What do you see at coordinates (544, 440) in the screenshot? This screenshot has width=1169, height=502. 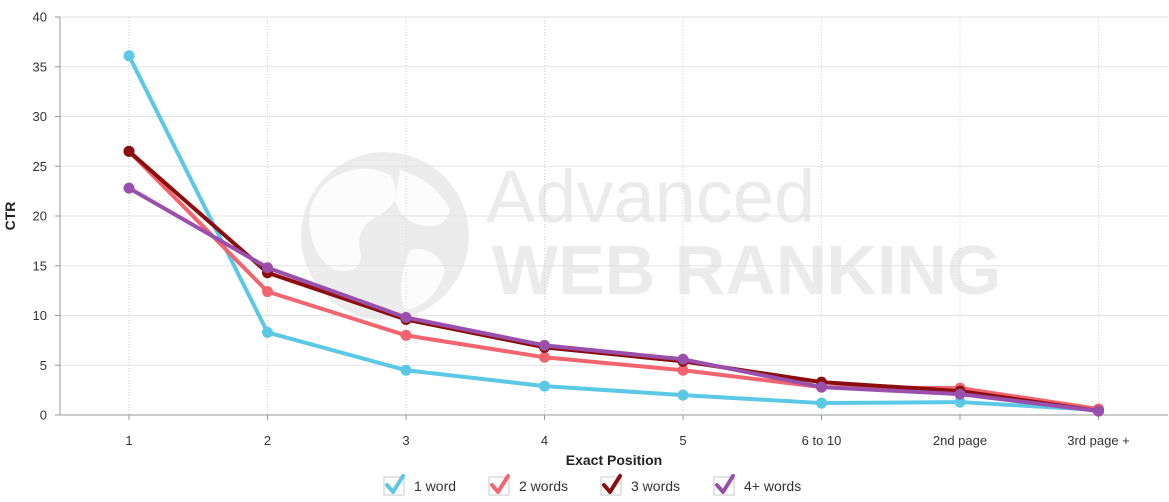 I see `x-tick-label: 4` at bounding box center [544, 440].